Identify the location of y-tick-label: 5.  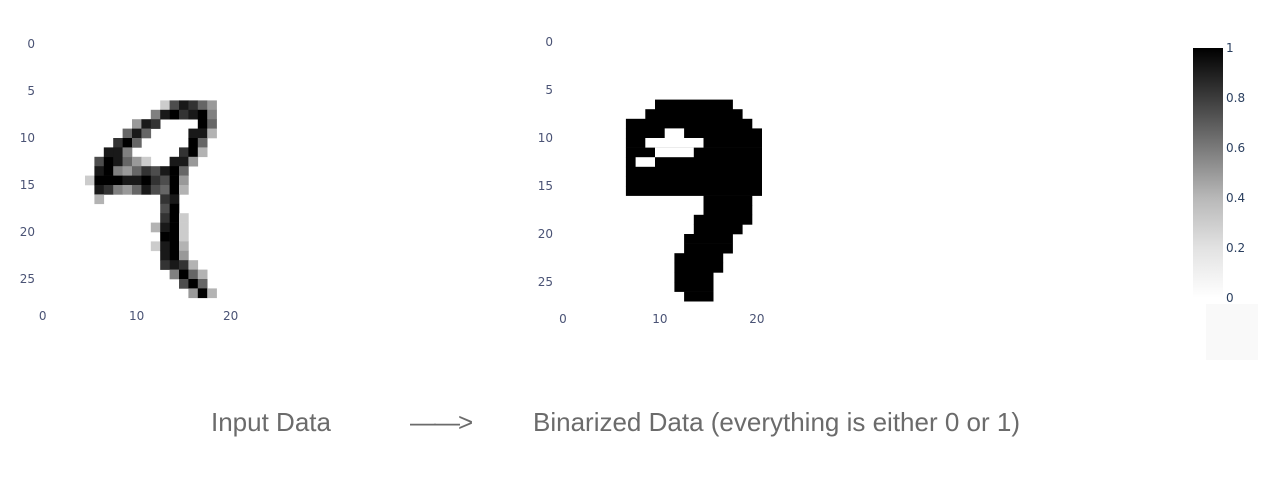
(549, 90).